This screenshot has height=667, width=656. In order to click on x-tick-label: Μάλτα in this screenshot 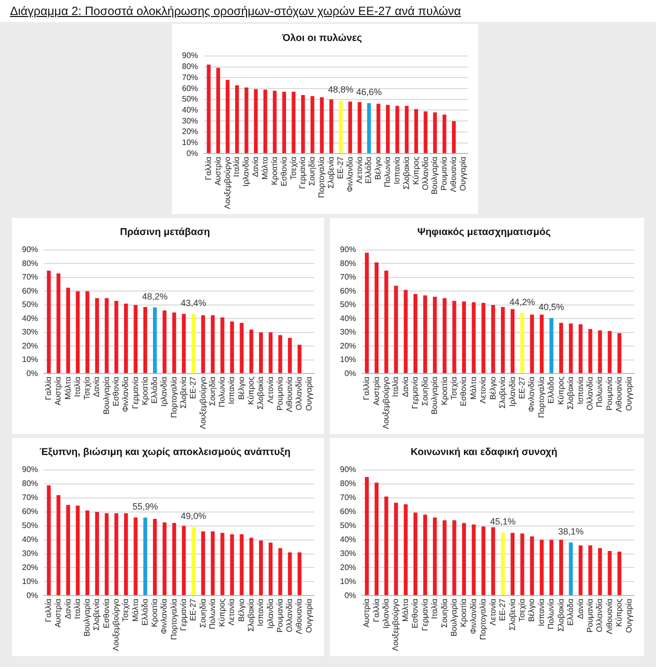, I will do `click(67, 388)`.